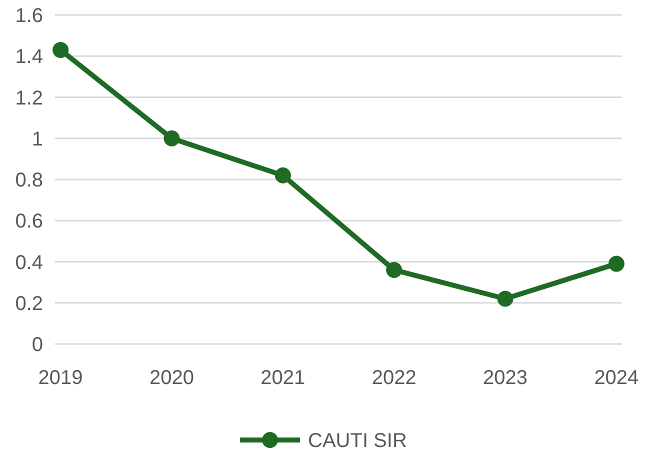 The width and height of the screenshot is (650, 457). I want to click on y-tick-label: 1.4, so click(29, 57).